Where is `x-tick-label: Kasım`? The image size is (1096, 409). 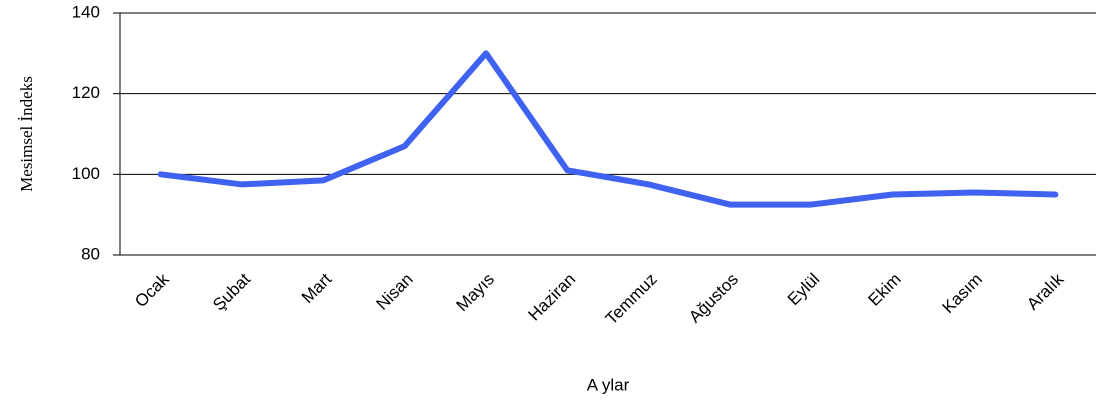
x-tick-label: Kasım is located at coordinates (962, 294).